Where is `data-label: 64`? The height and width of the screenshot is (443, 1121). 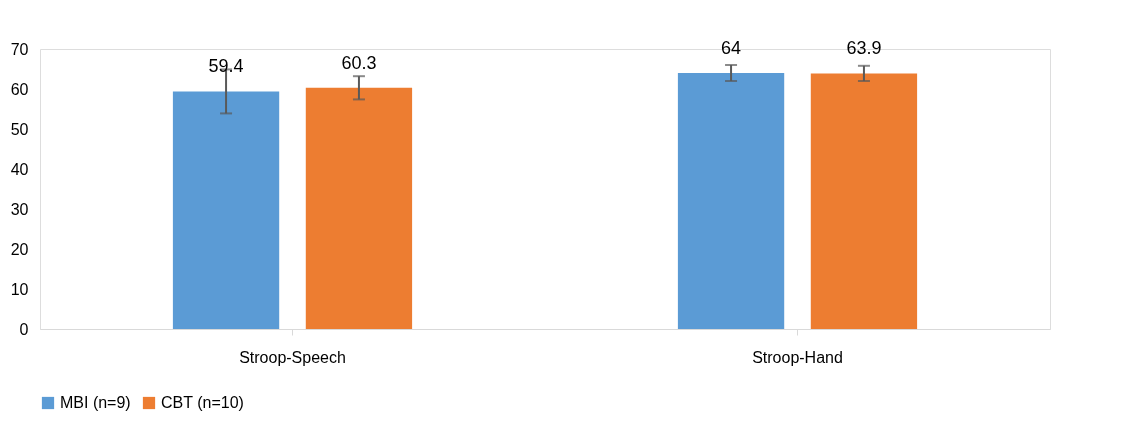
data-label: 64 is located at coordinates (731, 48).